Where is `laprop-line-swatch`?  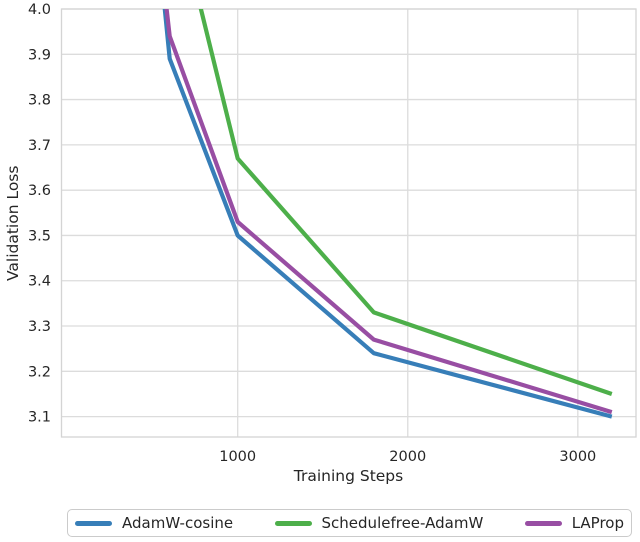
laprop-line-swatch is located at coordinates (543, 523).